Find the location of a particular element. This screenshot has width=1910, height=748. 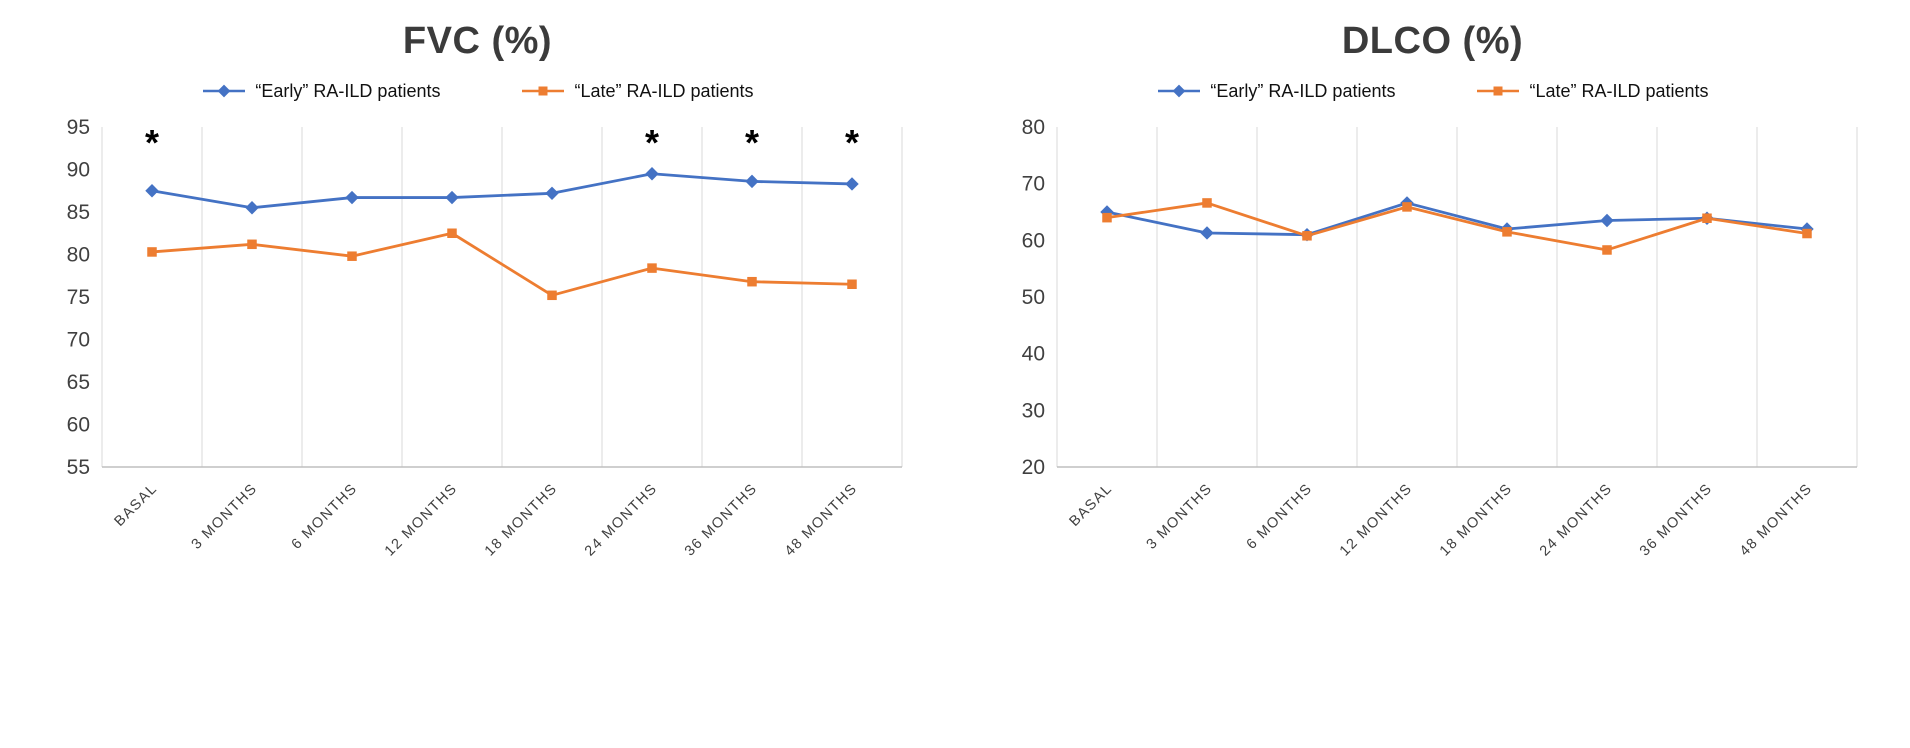

y-tick-label: 75 is located at coordinates (77, 297).